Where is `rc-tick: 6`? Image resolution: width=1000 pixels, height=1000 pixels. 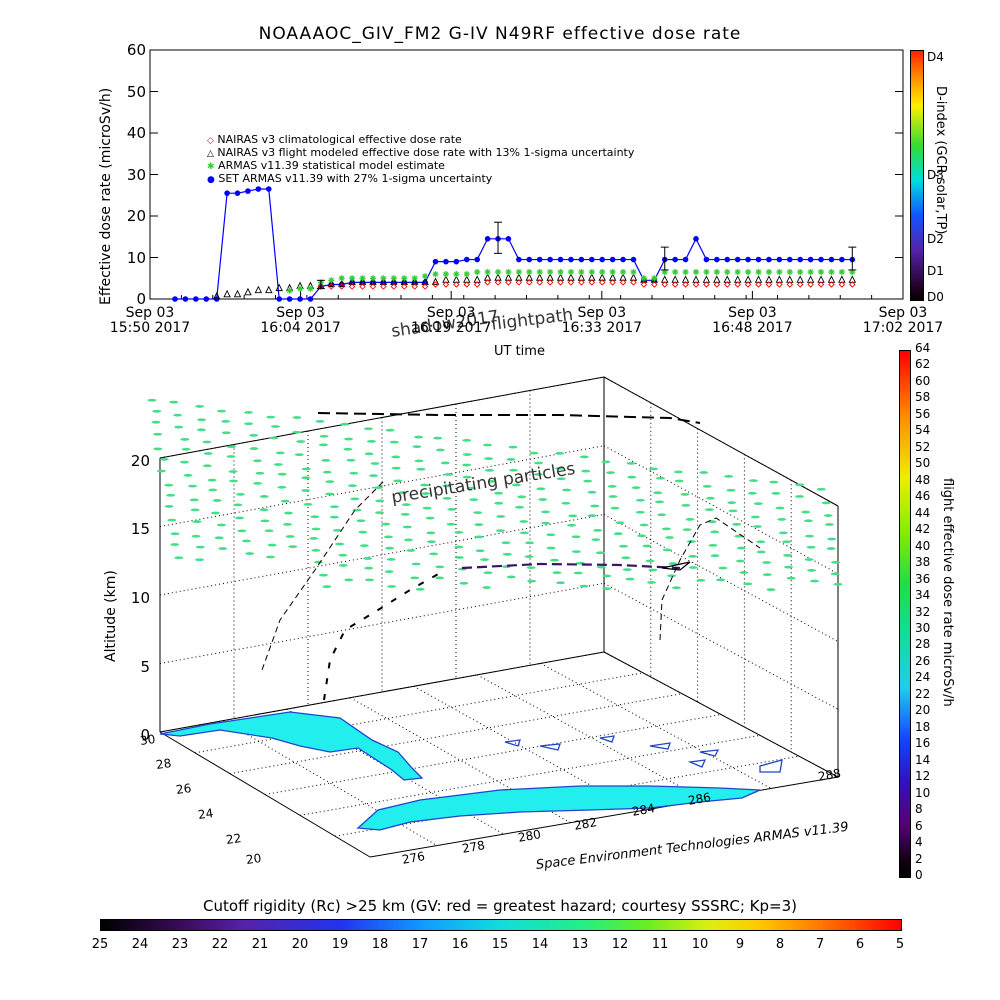
rc-tick: 6 is located at coordinates (860, 944).